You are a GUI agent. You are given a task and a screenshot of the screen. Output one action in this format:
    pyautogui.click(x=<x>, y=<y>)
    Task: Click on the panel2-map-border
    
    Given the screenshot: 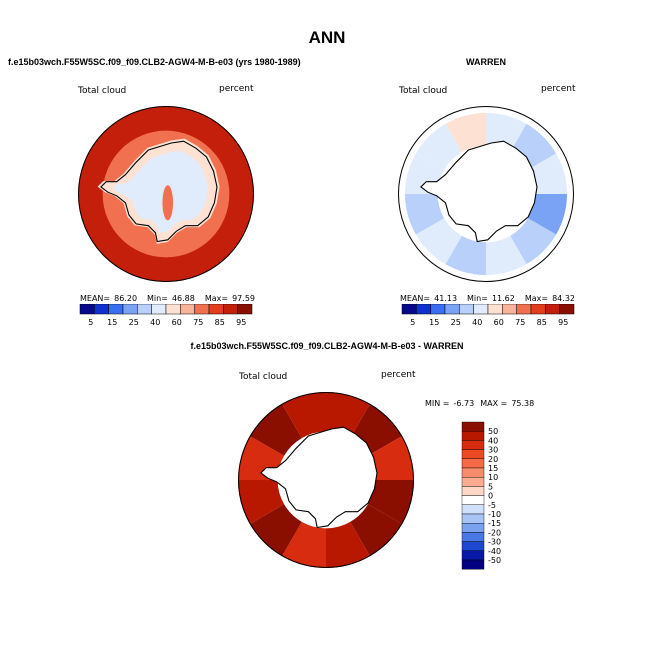 What is the action you would take?
    pyautogui.click(x=486, y=194)
    